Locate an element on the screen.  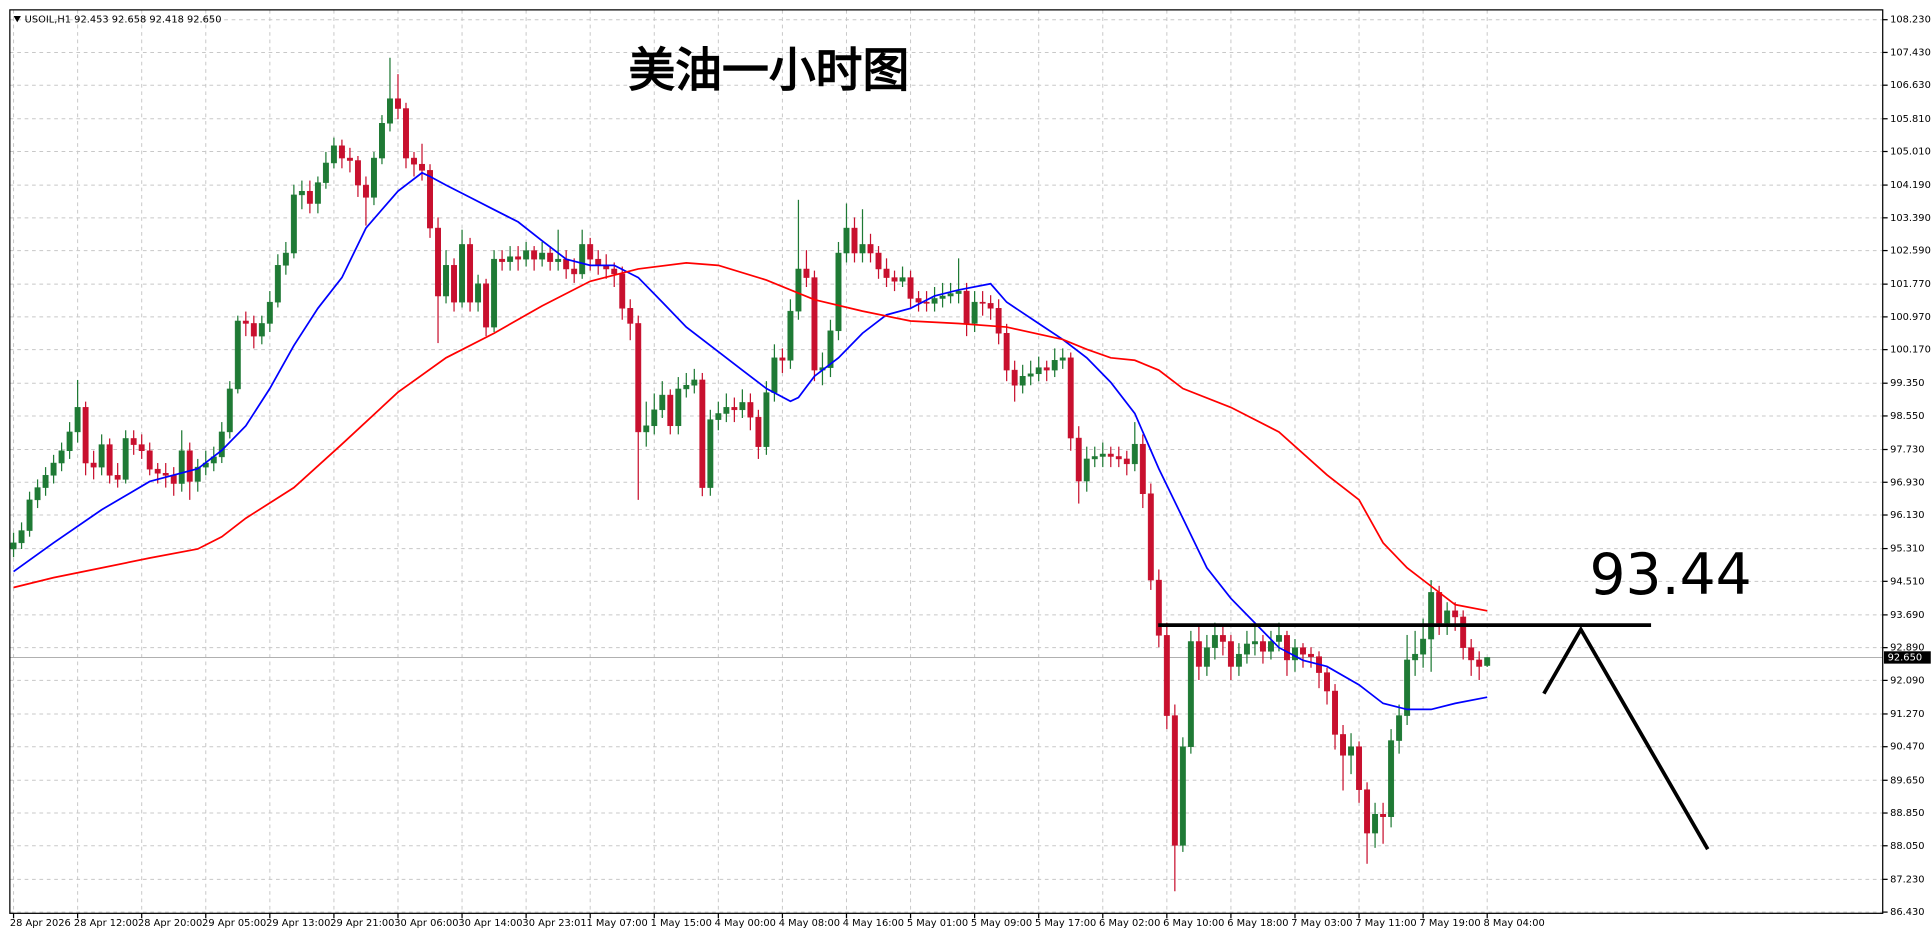
x-tick-label: 30 Apr 14:00 is located at coordinates (490, 923).